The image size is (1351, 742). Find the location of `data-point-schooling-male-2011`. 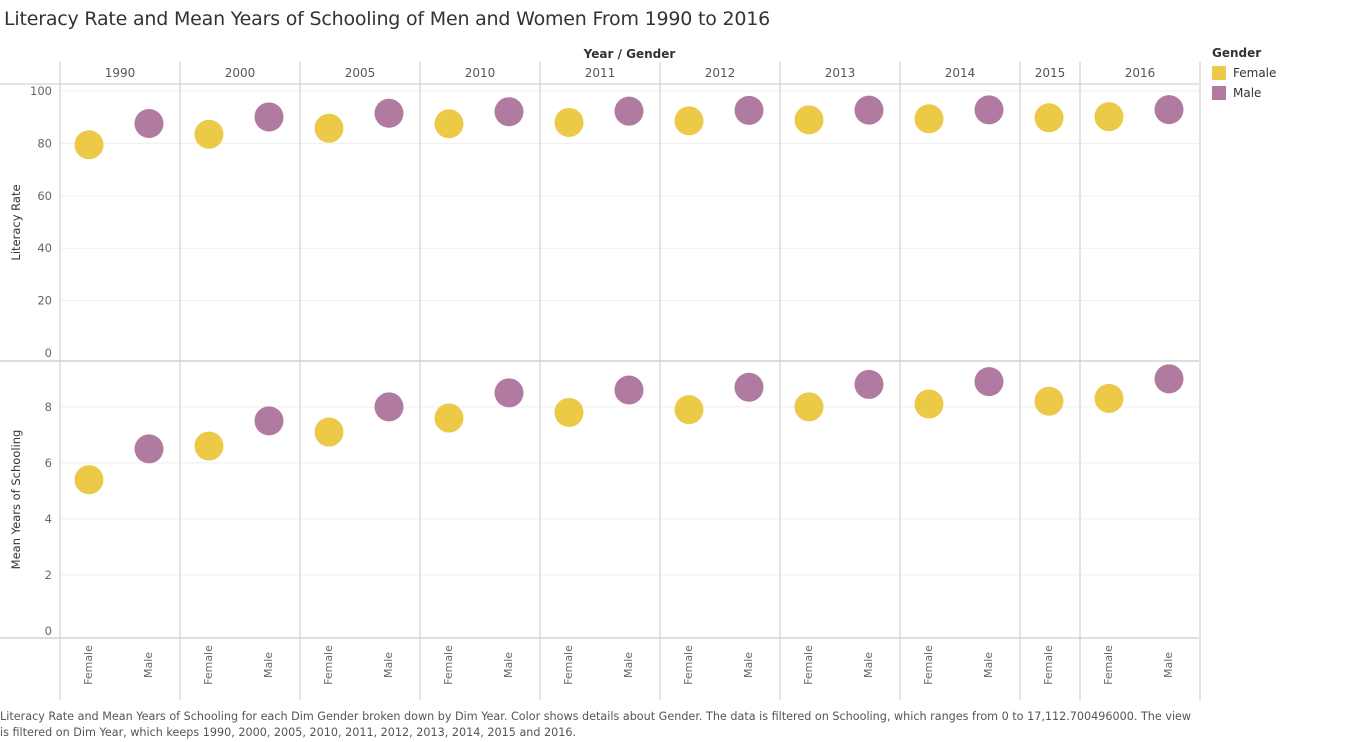

data-point-schooling-male-2011 is located at coordinates (629, 390).